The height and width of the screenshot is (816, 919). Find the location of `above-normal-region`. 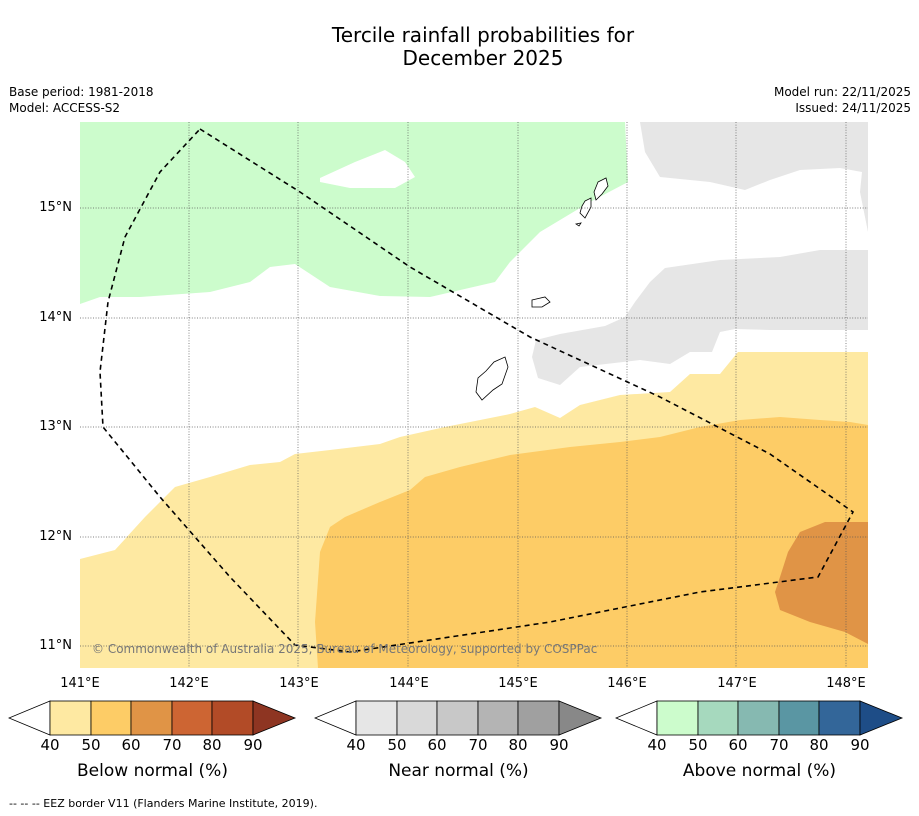

above-normal-region is located at coordinates (354, 213).